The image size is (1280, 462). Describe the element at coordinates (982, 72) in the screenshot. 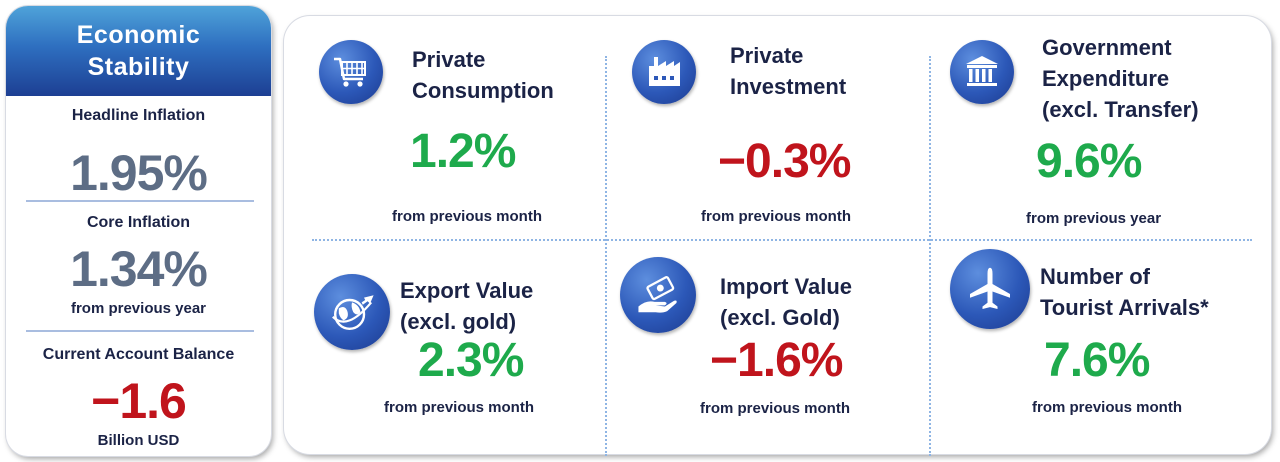

I see `government-building-icon` at that location.